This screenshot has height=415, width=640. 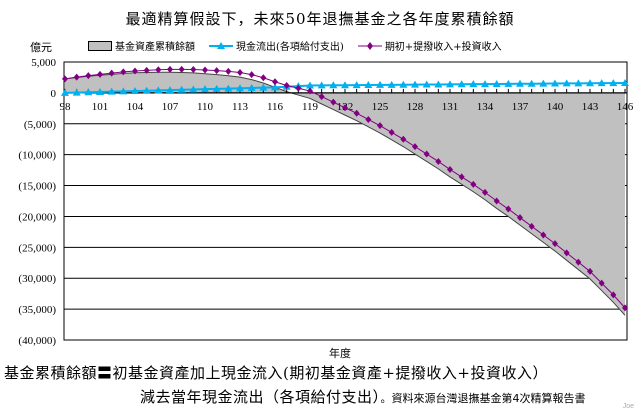 I want to click on triangle-marker-icon, so click(x=221, y=45).